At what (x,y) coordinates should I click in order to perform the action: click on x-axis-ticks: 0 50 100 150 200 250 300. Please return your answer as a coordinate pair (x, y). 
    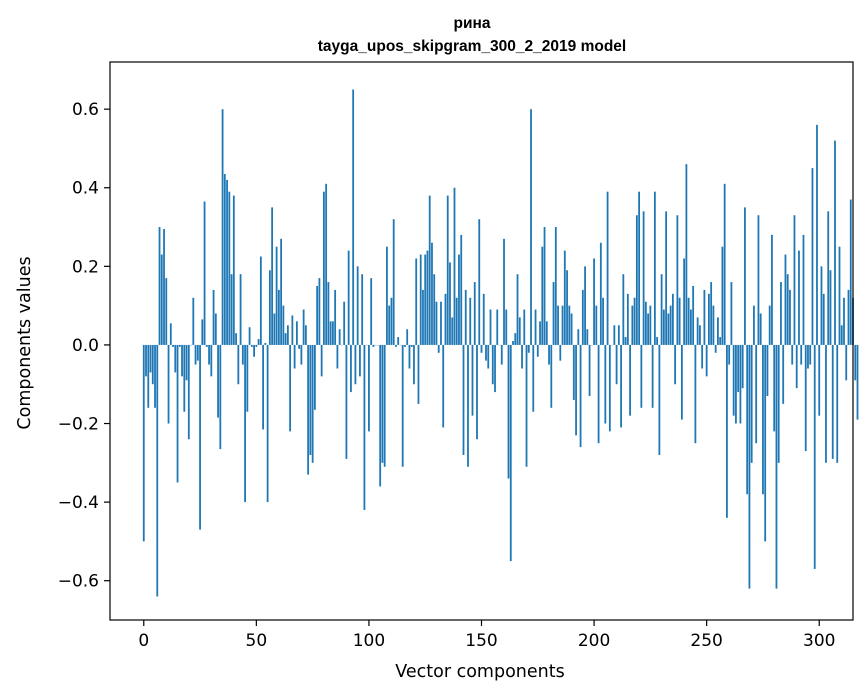
    Looking at the image, I should click on (486, 635).